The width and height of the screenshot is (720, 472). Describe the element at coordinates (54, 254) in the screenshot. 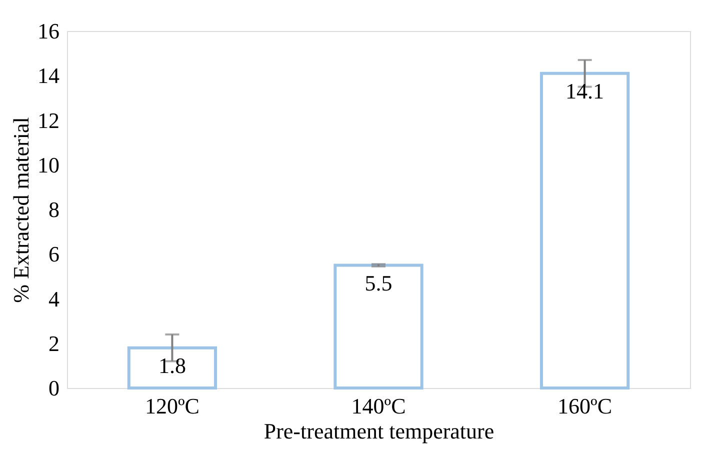

I see `y-tick-label: 6` at that location.